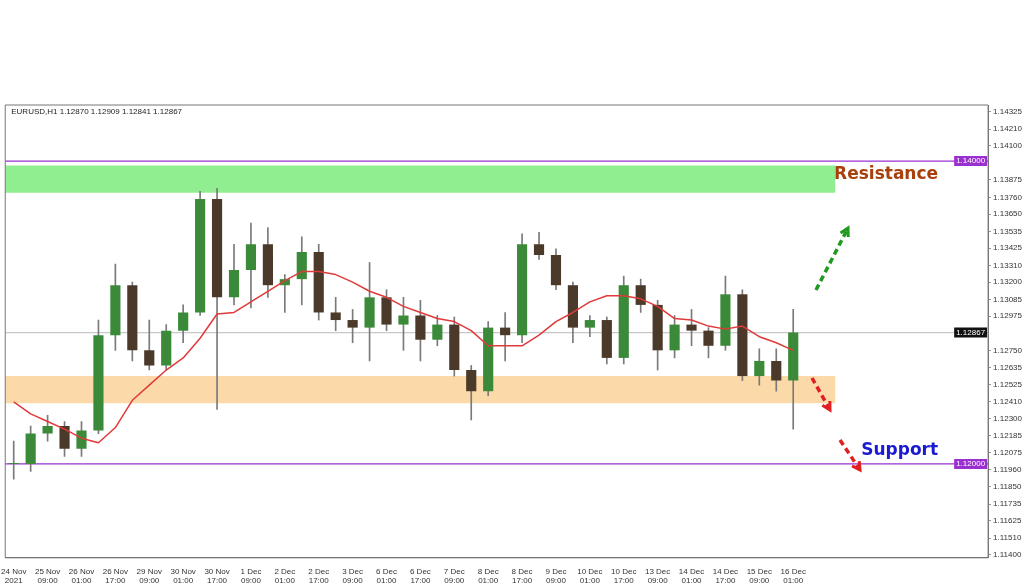 The image size is (1024, 587). I want to click on x-tick-label: 10 Dec 01:00, so click(590, 576).